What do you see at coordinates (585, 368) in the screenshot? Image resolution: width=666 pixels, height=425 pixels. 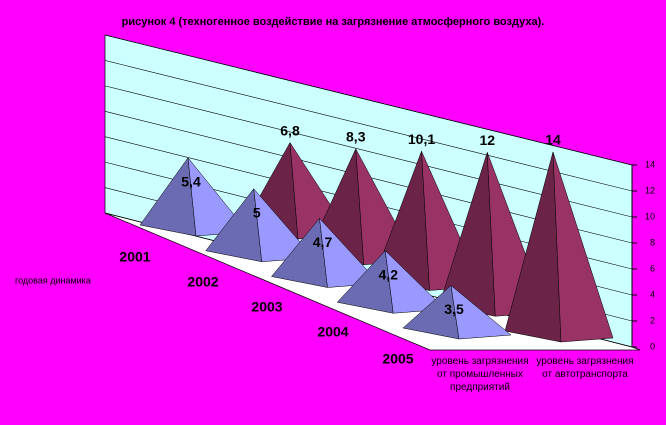 I see `series-label: уровень загрязнения от автотранспорта` at bounding box center [585, 368].